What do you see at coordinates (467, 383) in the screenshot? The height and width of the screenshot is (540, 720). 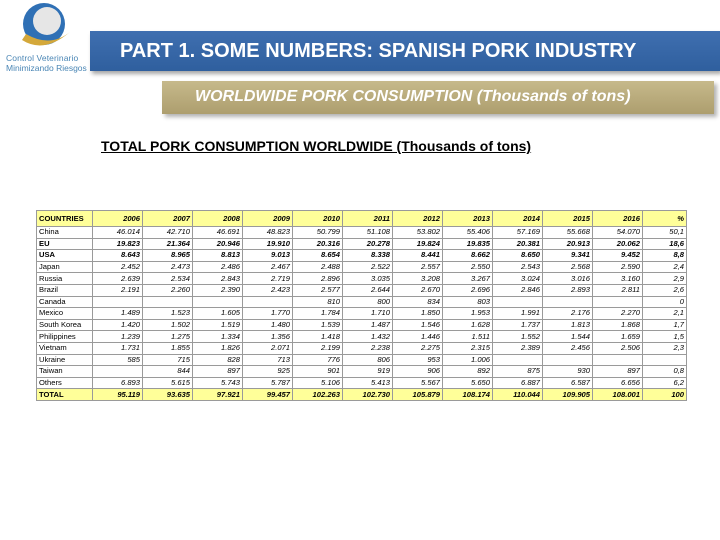 I see `value-cell: 5.650` at bounding box center [467, 383].